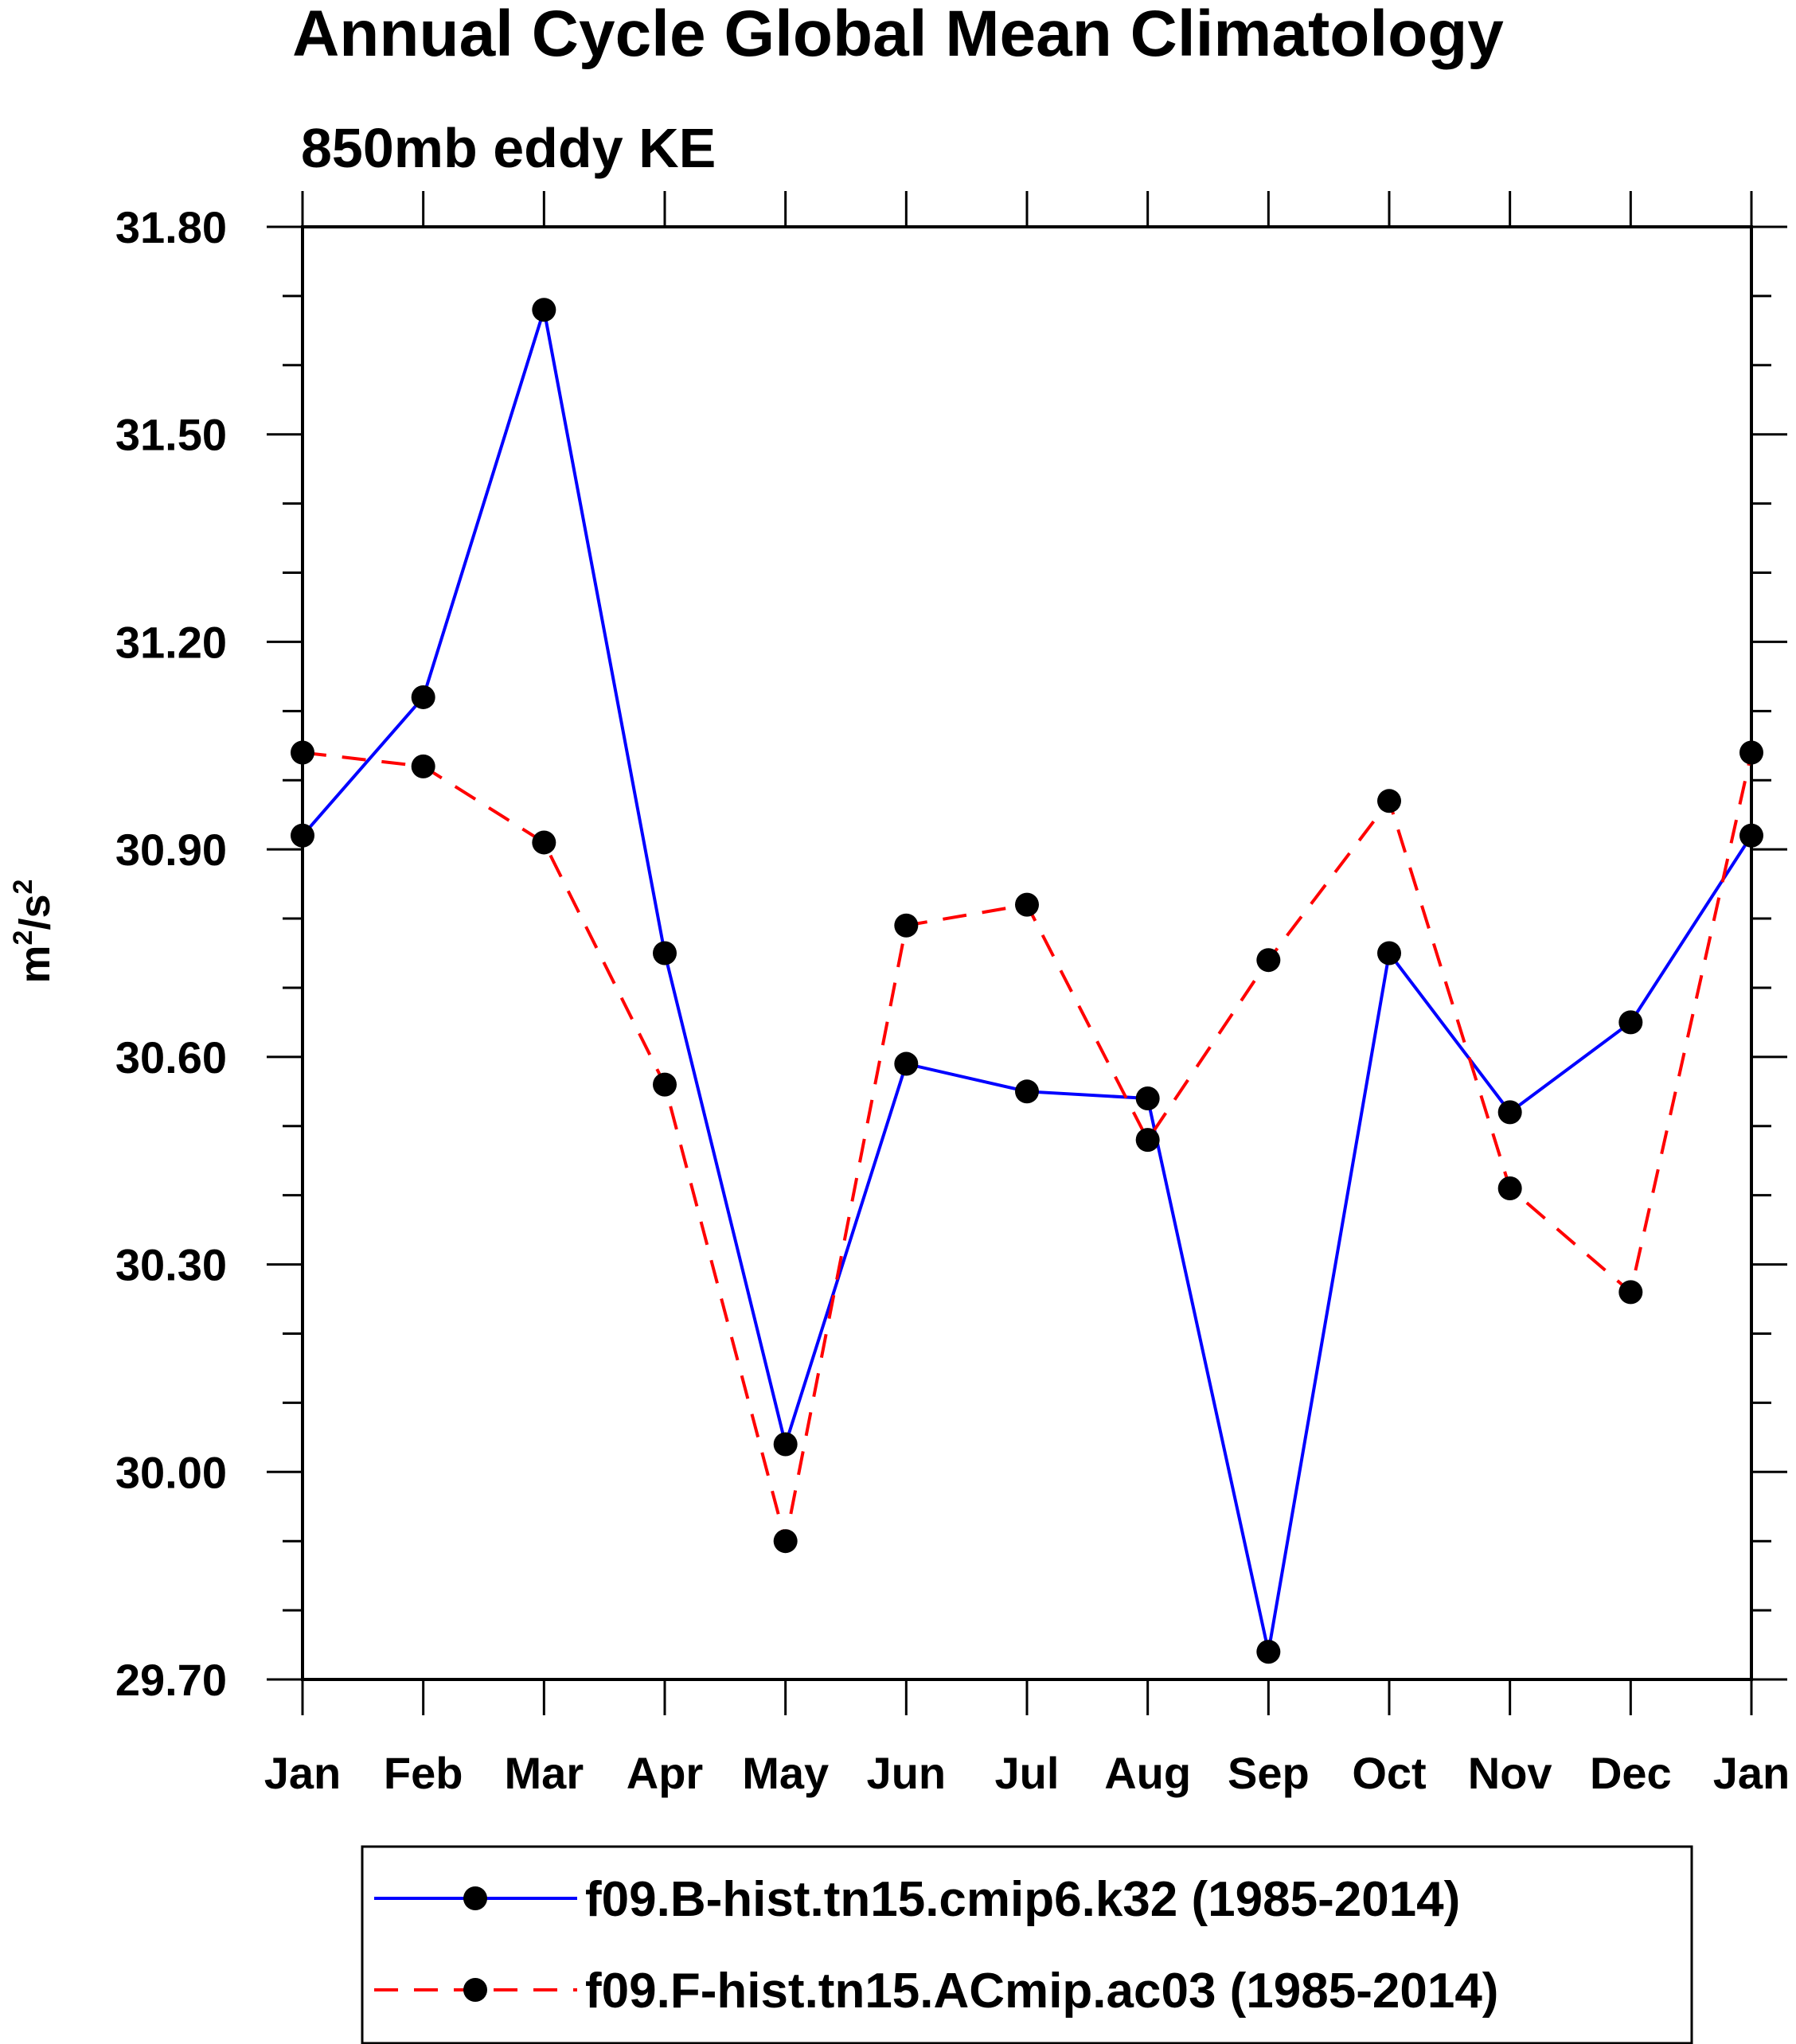 The width and height of the screenshot is (1796, 2044). I want to click on legend-box, so click(1027, 1945).